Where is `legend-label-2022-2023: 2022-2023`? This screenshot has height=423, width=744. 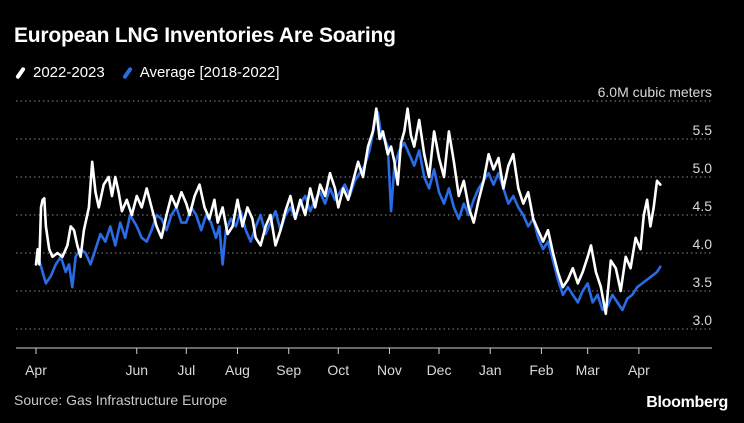
legend-label-2022-2023: 2022-2023 is located at coordinates (69, 72).